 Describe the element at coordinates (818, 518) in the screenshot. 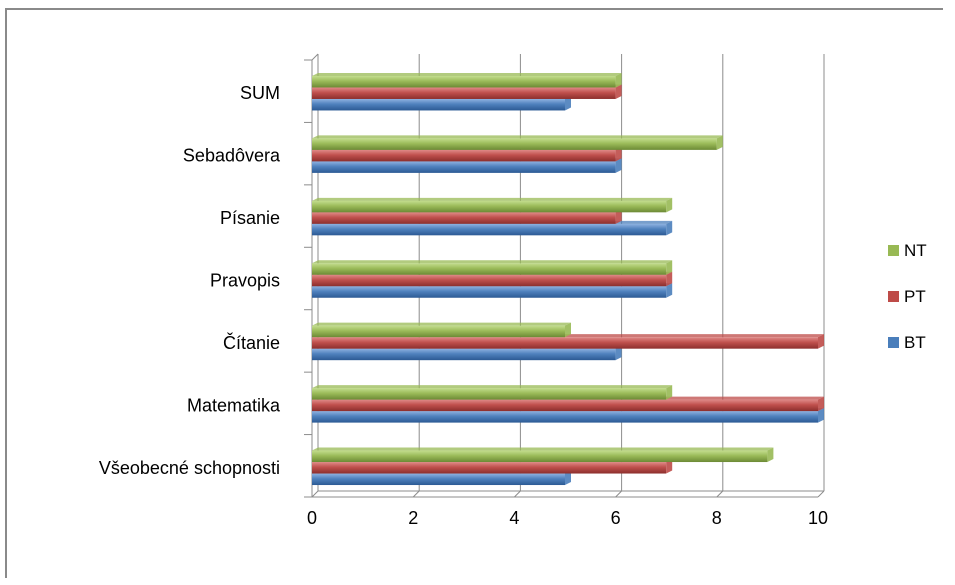

I see `x-tick-label: 10` at that location.